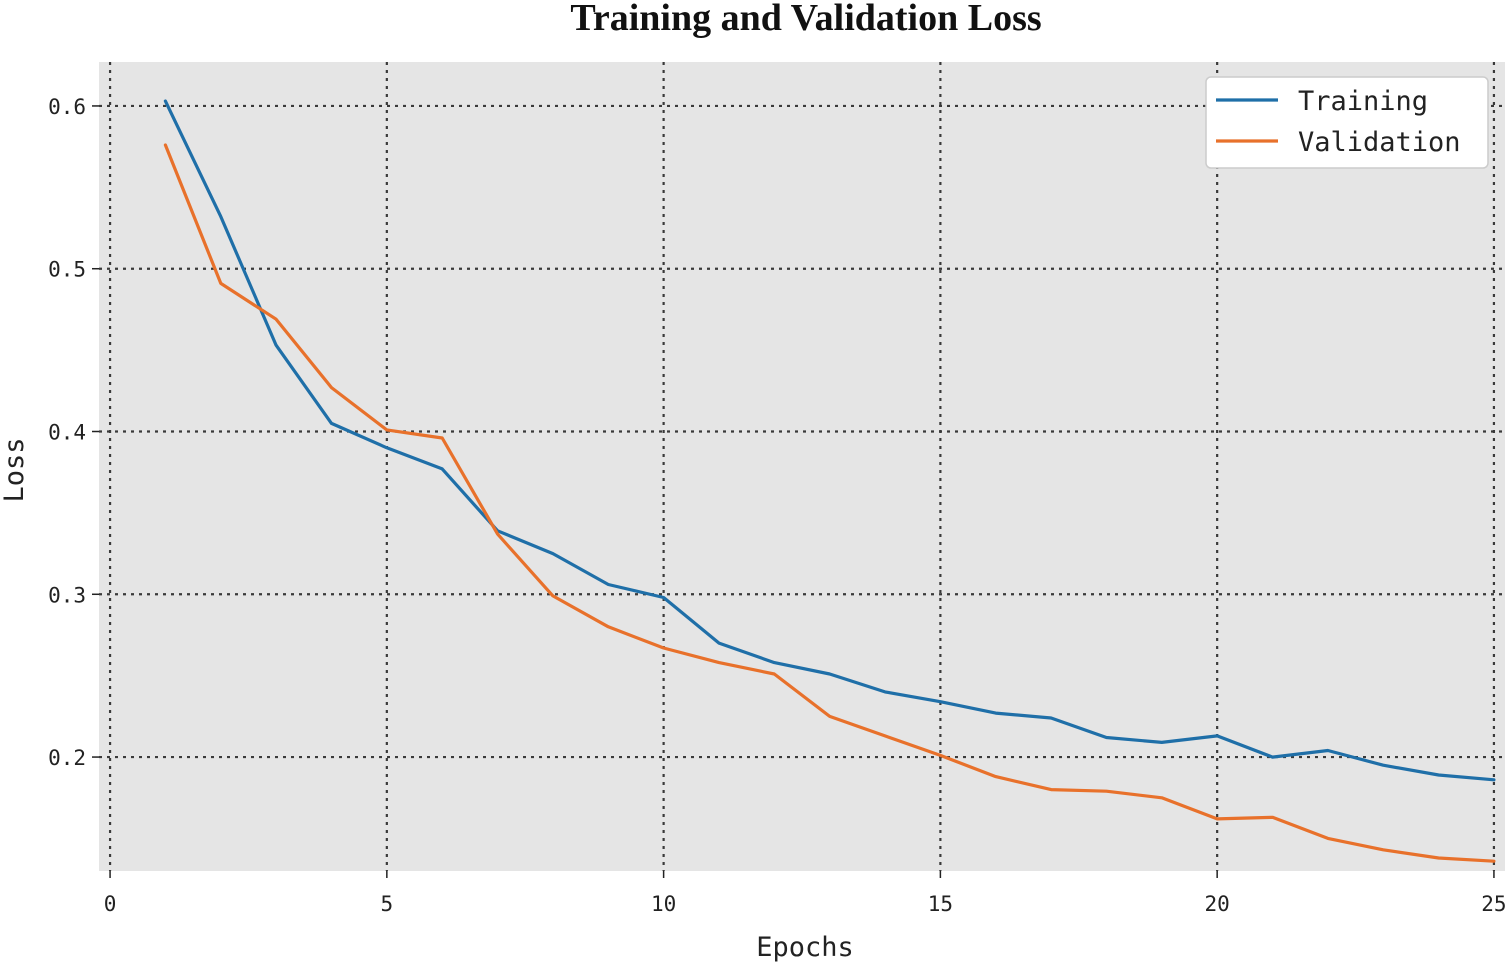 This screenshot has height=966, width=1505. I want to click on y-tick-label: 0.4, so click(67, 433).